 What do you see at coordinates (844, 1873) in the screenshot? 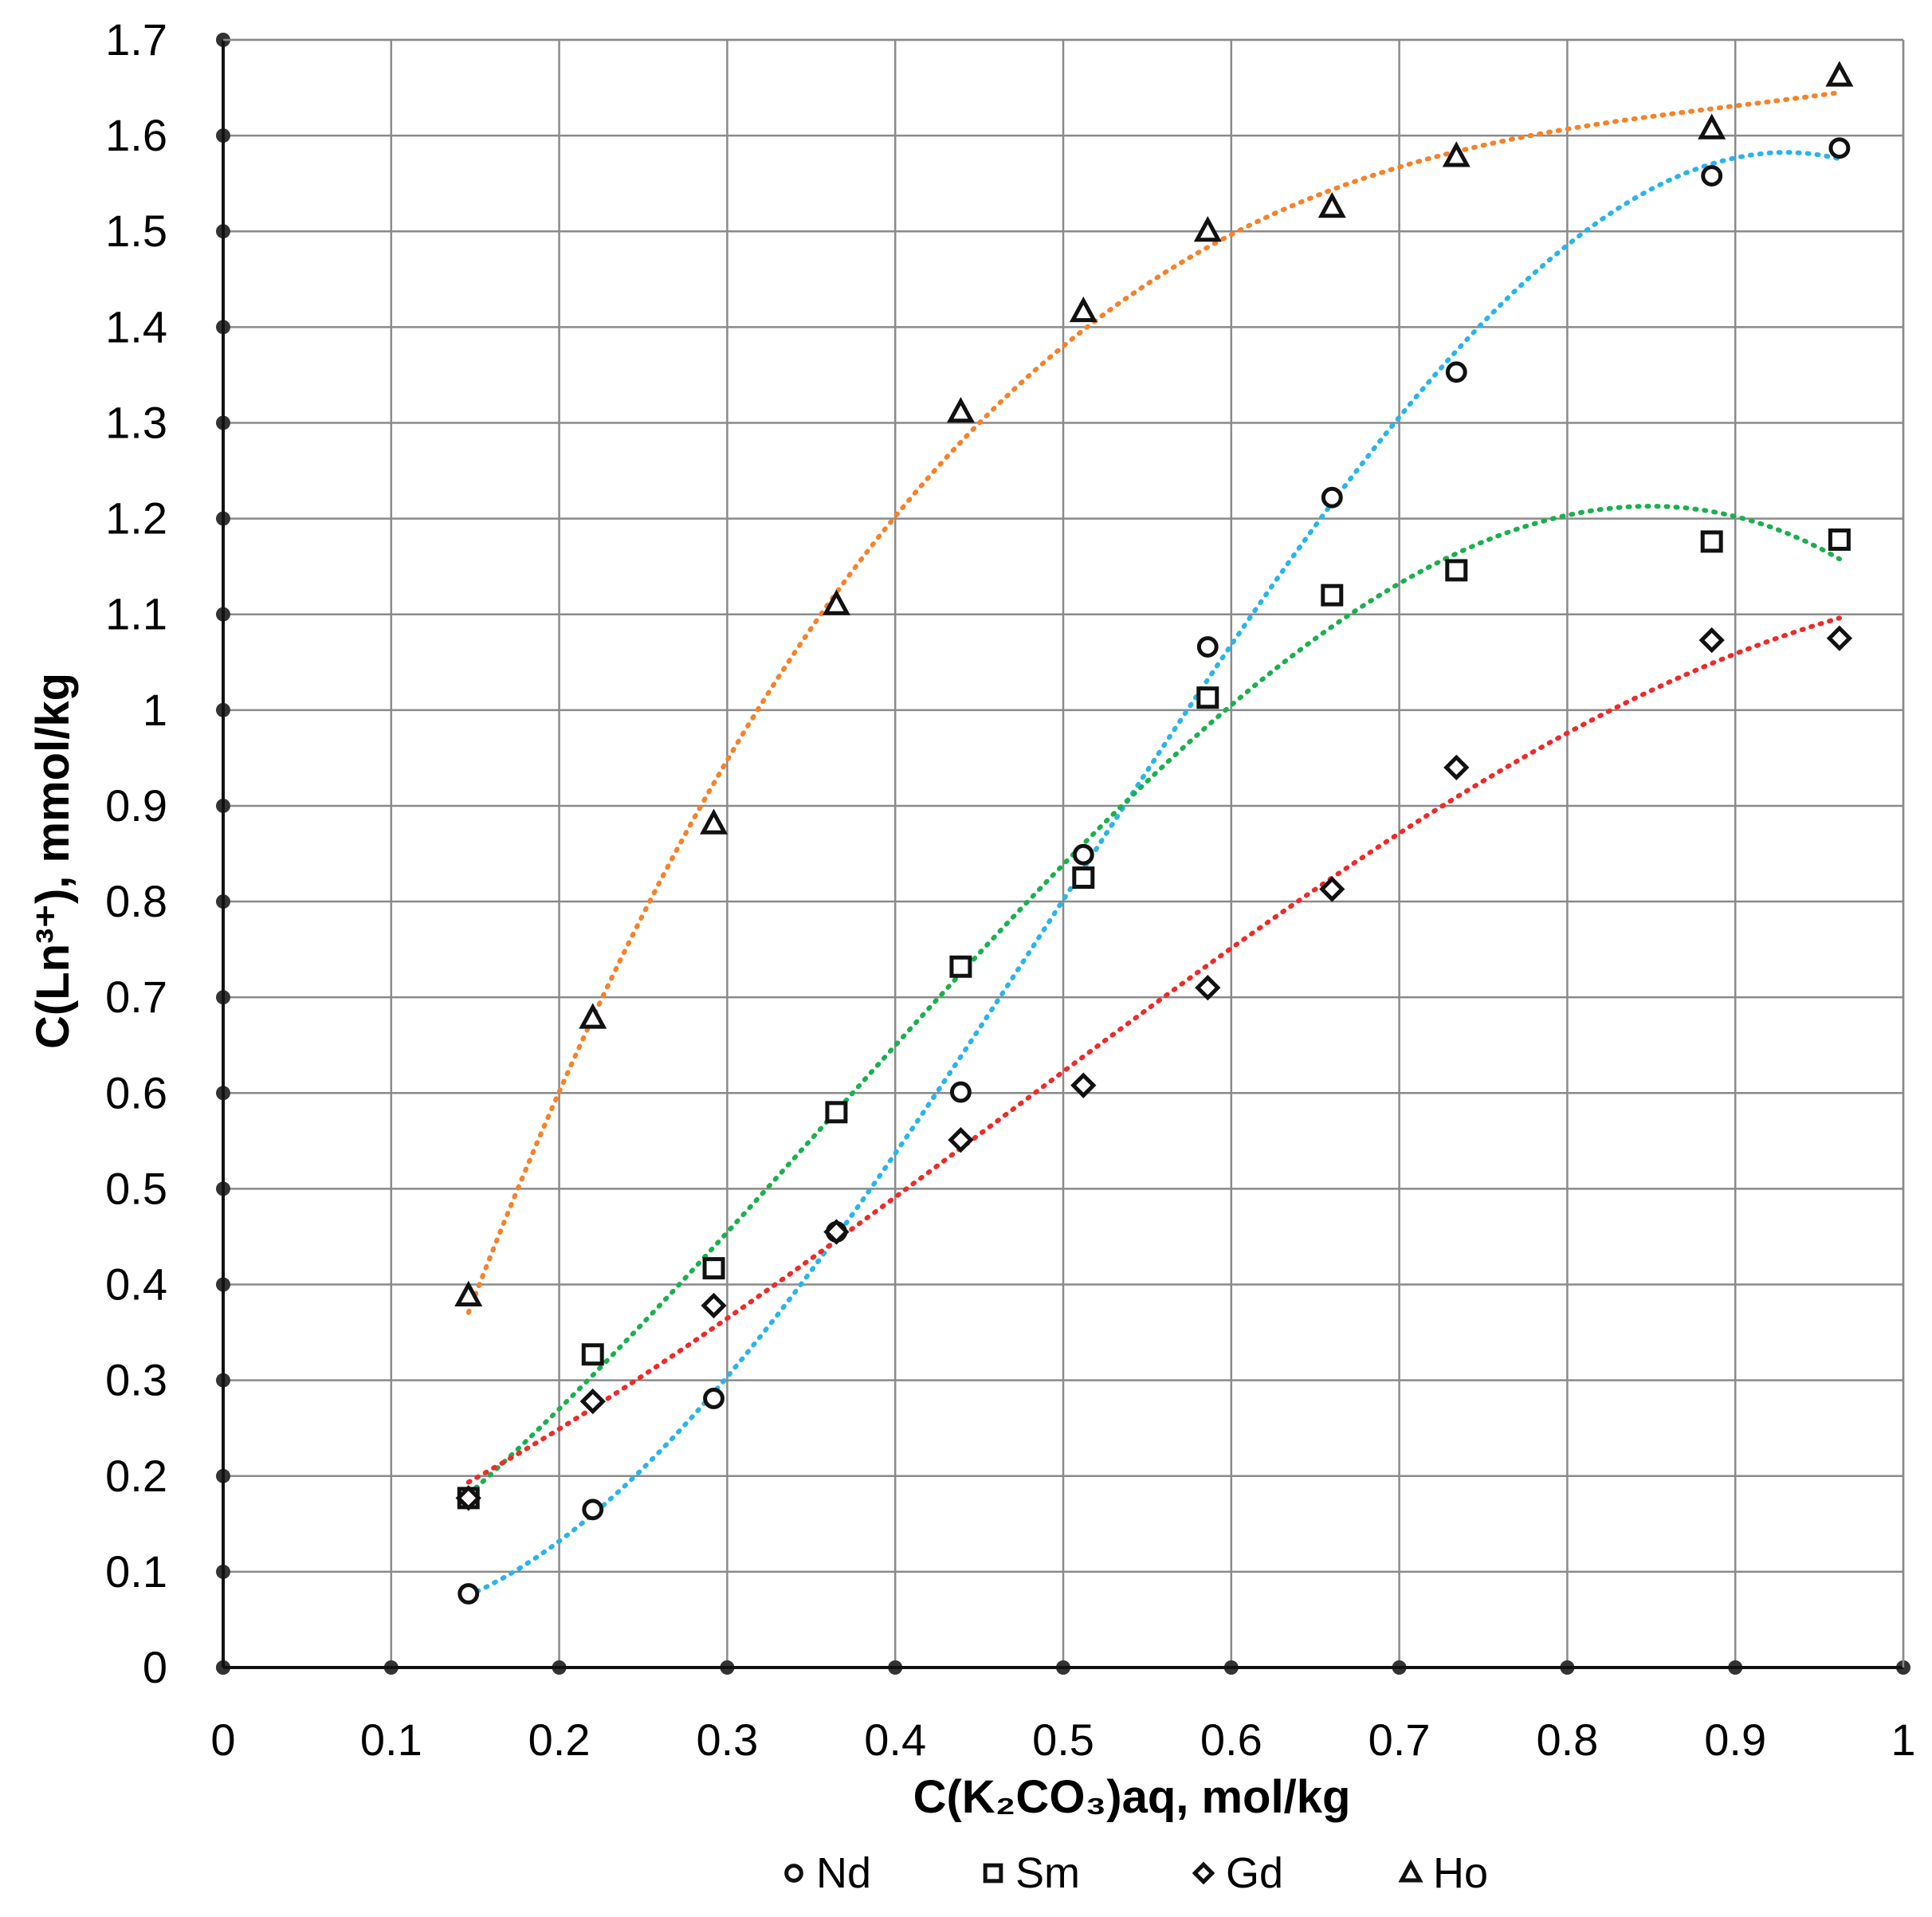
I see `legend-label-nd: Nd` at bounding box center [844, 1873].